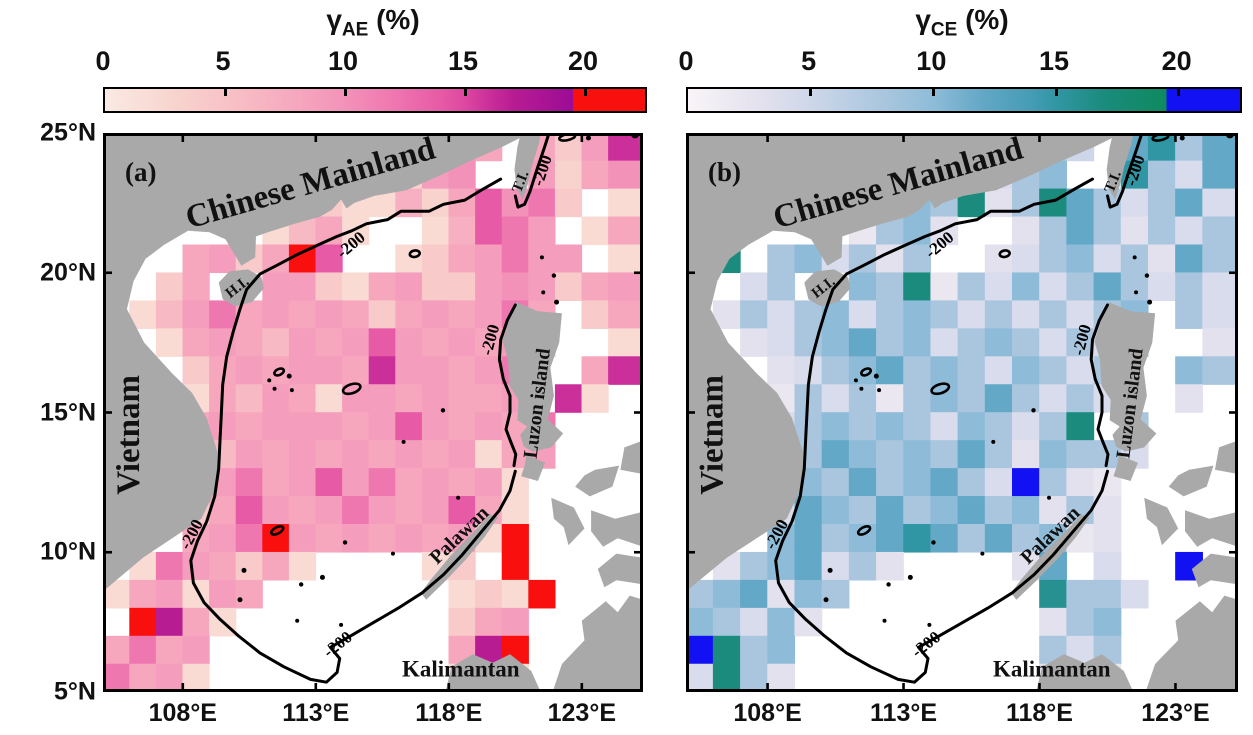 This screenshot has width=1253, height=735. I want to click on land-samar-blob, so click(631, 457).